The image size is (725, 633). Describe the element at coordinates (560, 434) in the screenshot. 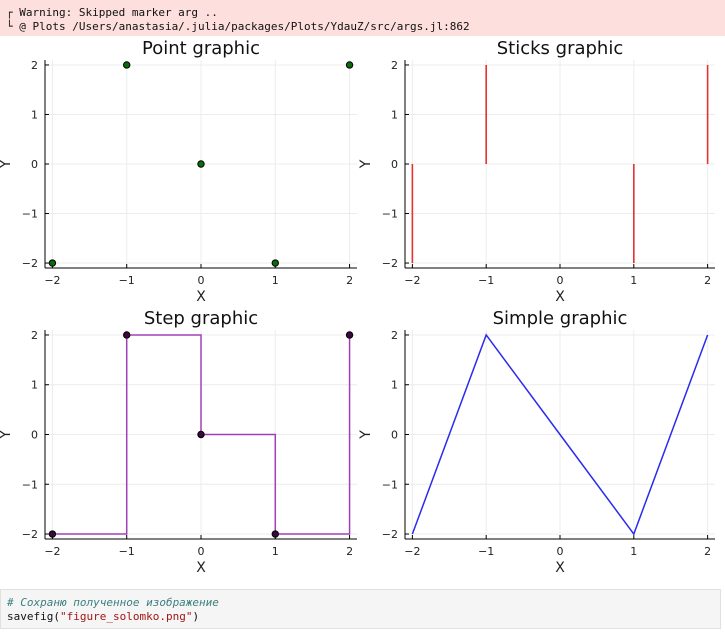

I see `line-series` at that location.